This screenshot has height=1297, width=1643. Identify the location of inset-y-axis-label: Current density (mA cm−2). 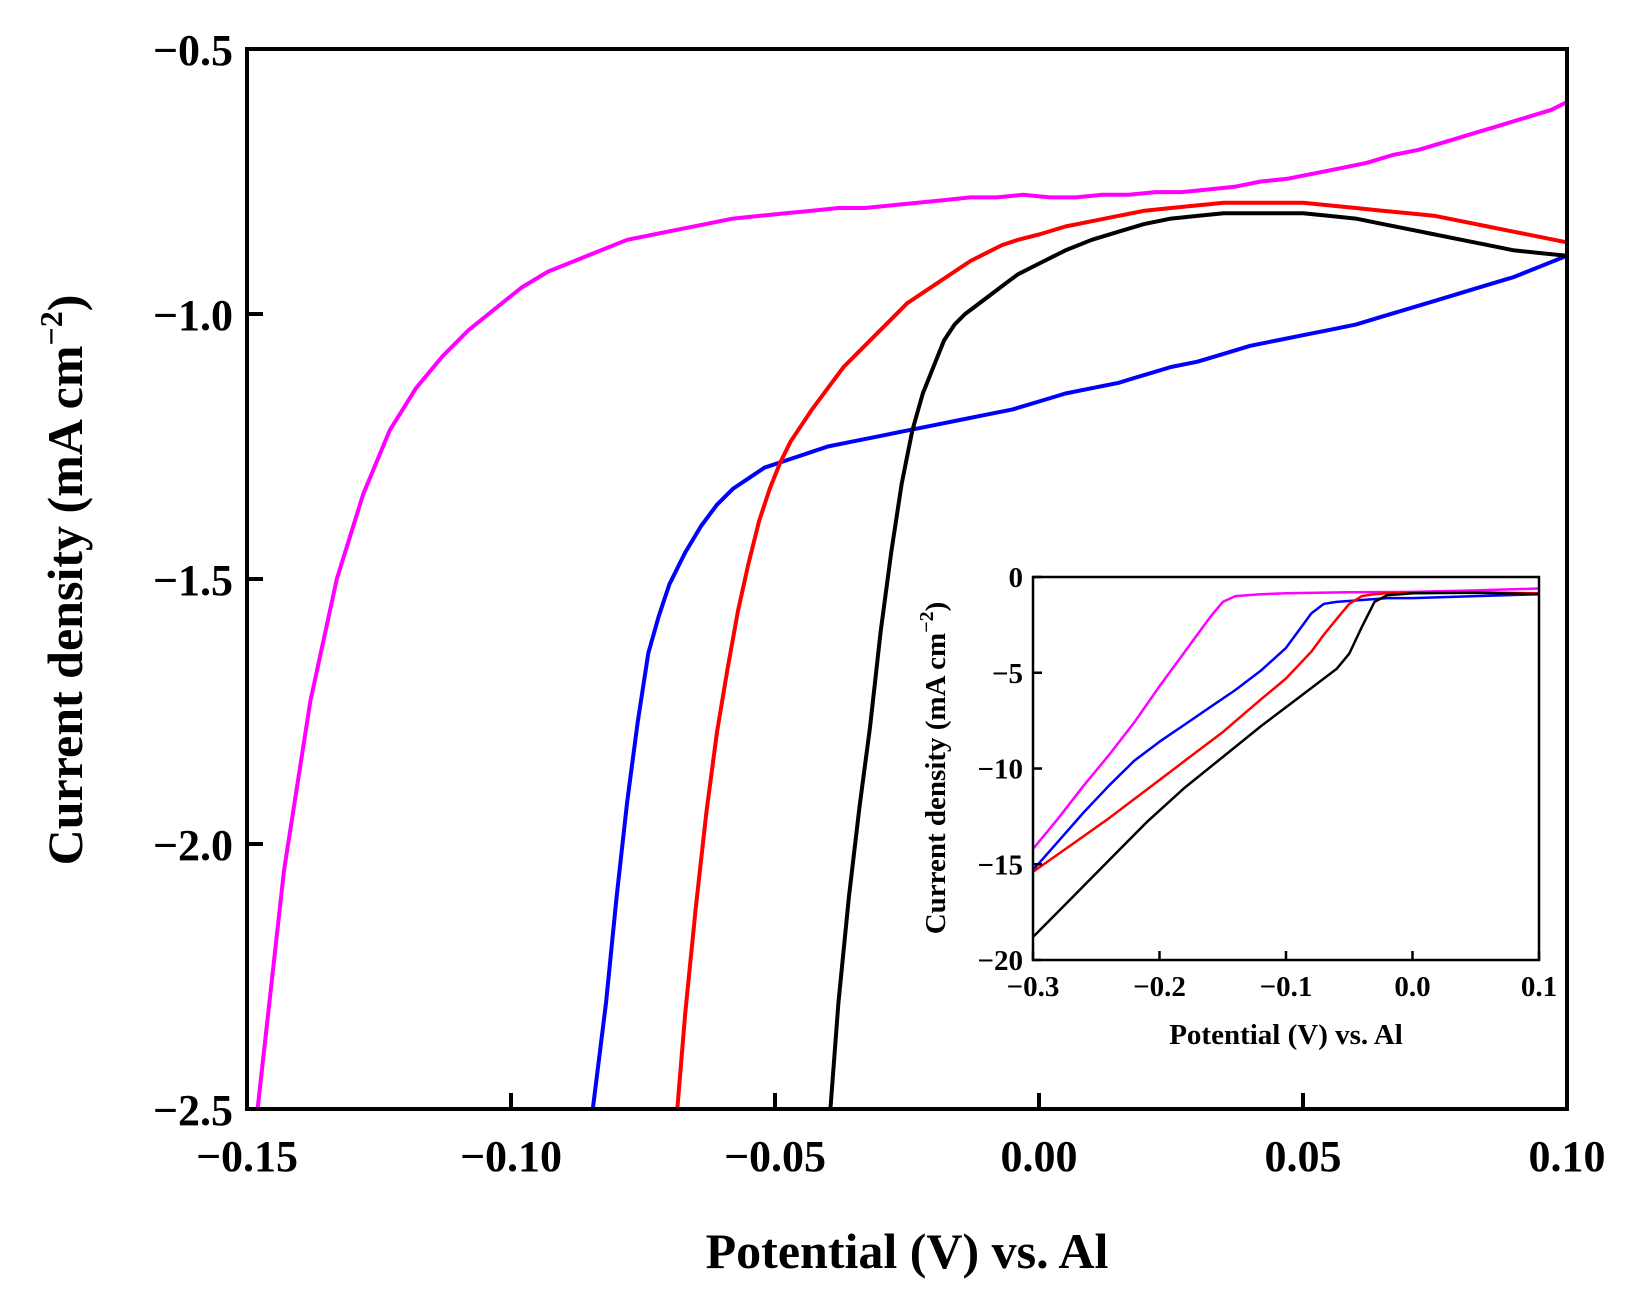
(934, 768).